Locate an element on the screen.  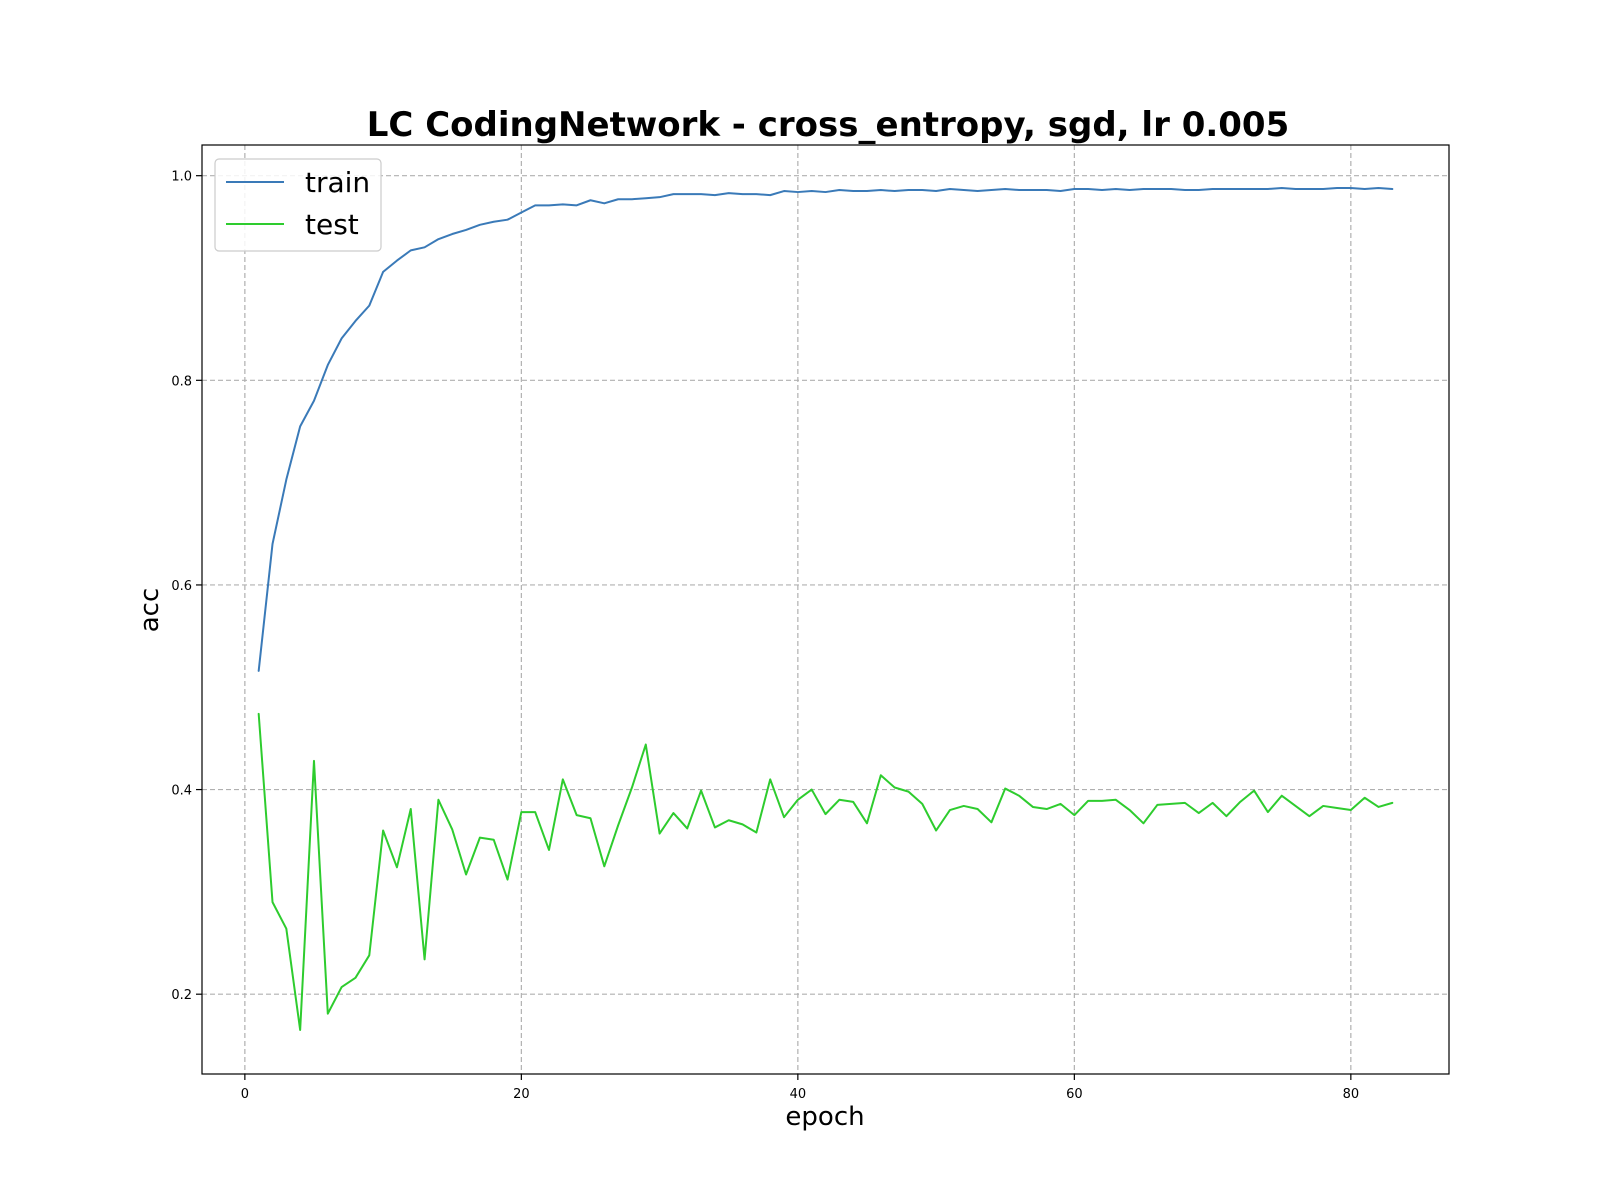
y-tick-label: 0.4 is located at coordinates (181, 791).